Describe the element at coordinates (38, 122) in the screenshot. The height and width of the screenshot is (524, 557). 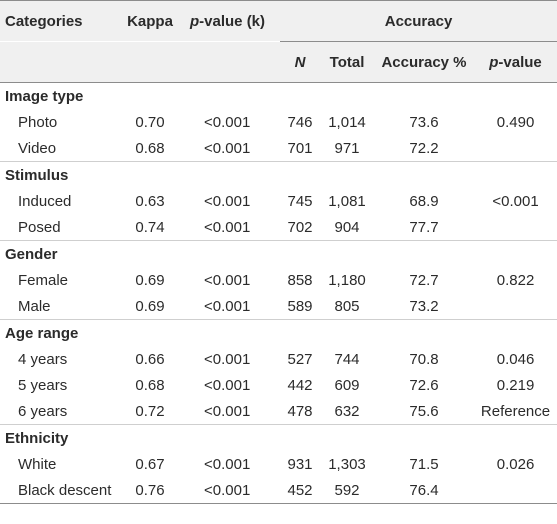
I see `row-label: Photo` at that location.